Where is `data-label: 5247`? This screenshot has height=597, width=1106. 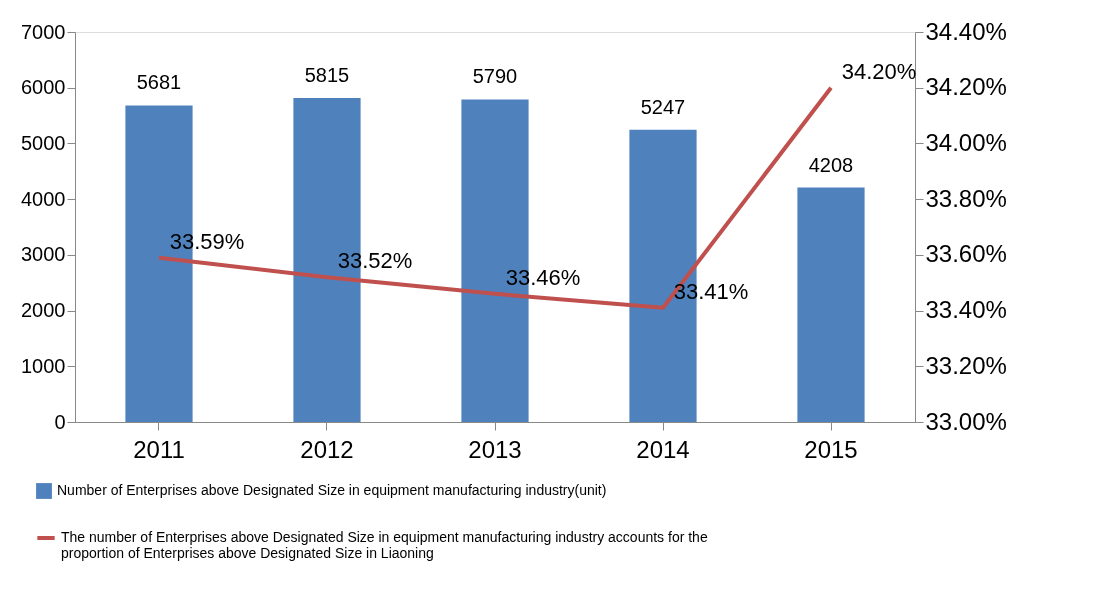
data-label: 5247 is located at coordinates (663, 106).